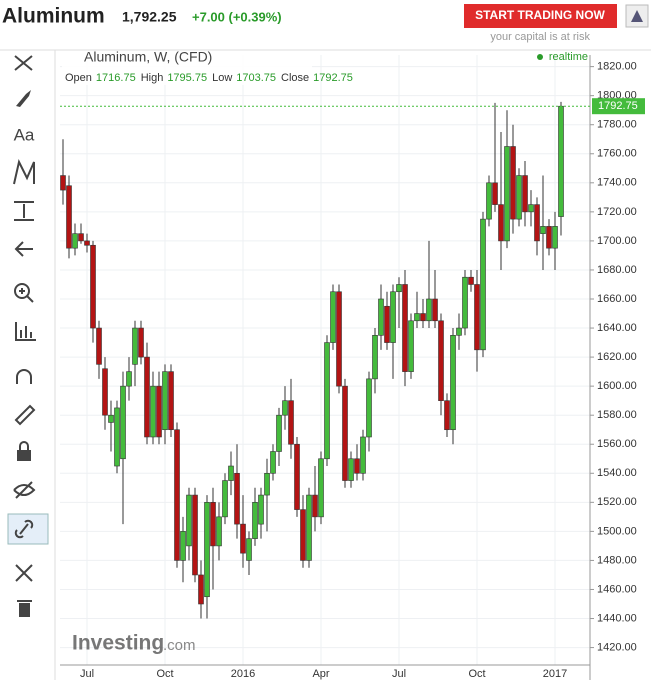  I want to click on lock-tool, so click(24, 451).